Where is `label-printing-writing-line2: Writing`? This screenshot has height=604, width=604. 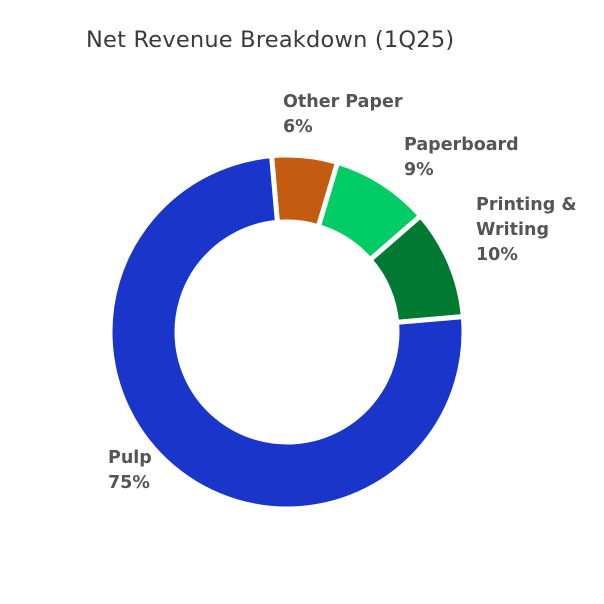 label-printing-writing-line2: Writing is located at coordinates (512, 230).